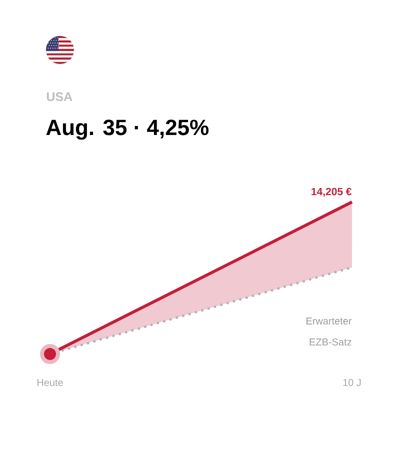  Describe the element at coordinates (332, 192) in the screenshot. I see `annotation: 14,205 €` at that location.